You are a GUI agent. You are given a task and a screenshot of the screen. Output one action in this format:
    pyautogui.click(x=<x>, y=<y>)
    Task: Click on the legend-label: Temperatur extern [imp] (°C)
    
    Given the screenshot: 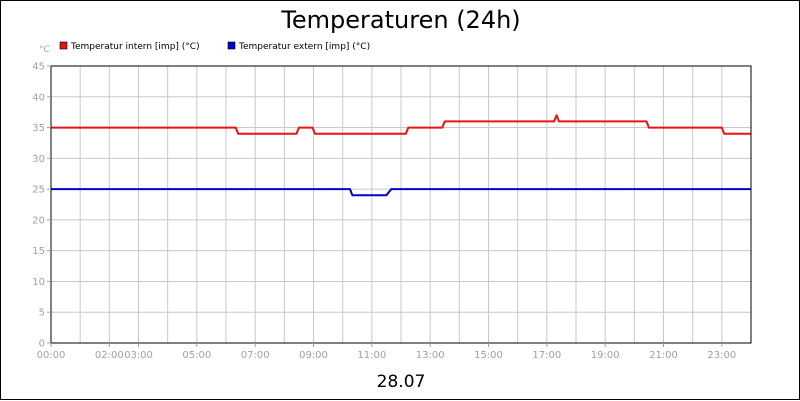 What is the action you would take?
    pyautogui.click(x=304, y=47)
    